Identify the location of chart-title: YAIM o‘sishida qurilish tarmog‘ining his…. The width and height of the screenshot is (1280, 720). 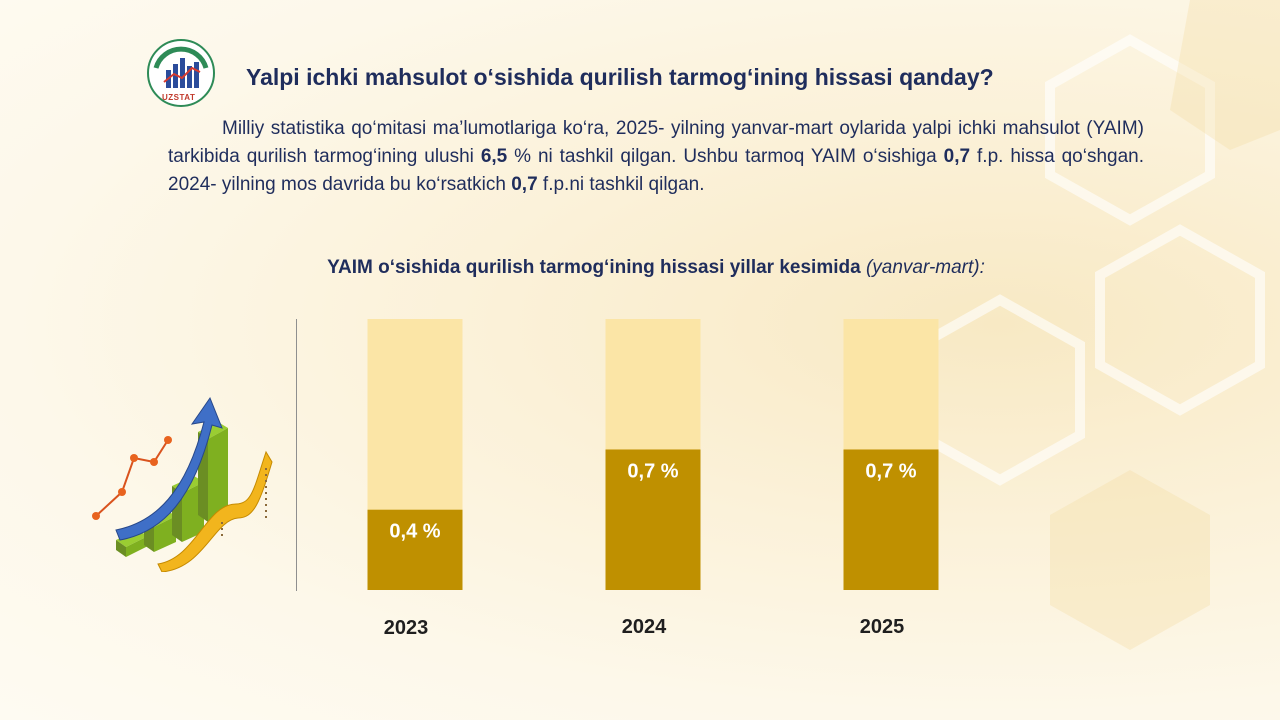
(656, 267).